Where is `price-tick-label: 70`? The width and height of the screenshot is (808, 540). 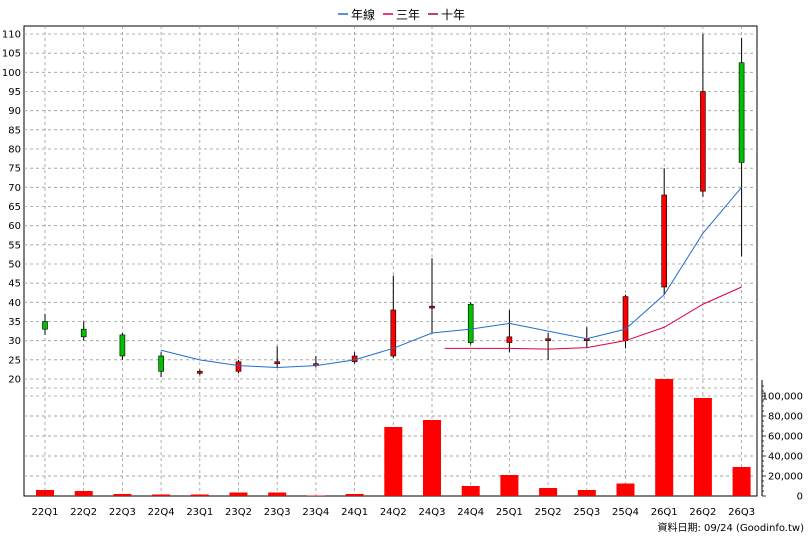
price-tick-label: 70 is located at coordinates (14, 188).